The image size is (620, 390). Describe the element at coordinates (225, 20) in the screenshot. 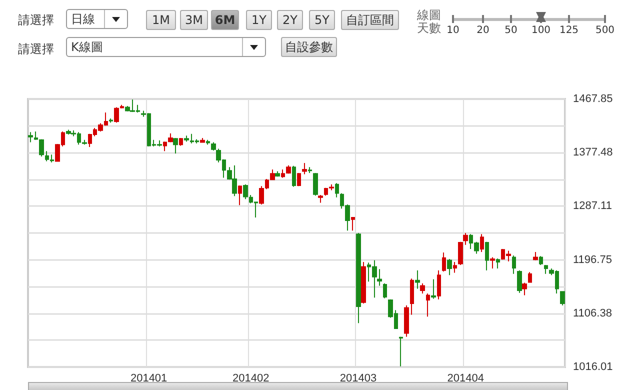

I see `button: 6M` at that location.